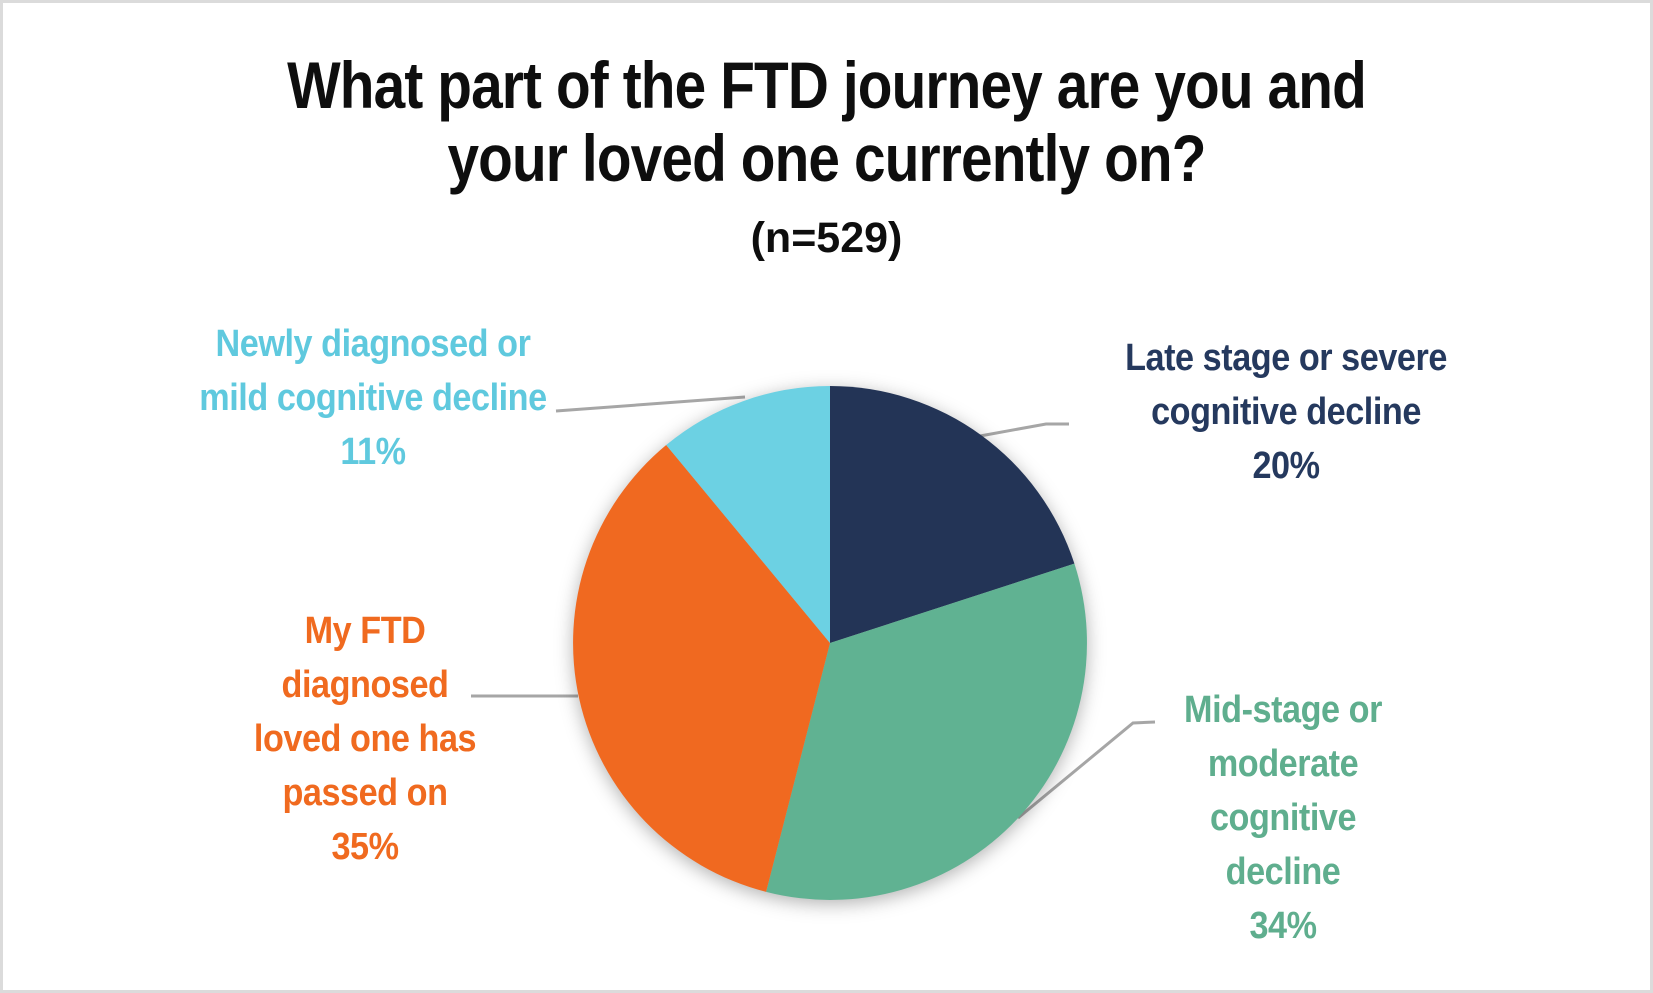 The image size is (1653, 993). I want to click on pie-slice-mid-stage, so click(926, 731).